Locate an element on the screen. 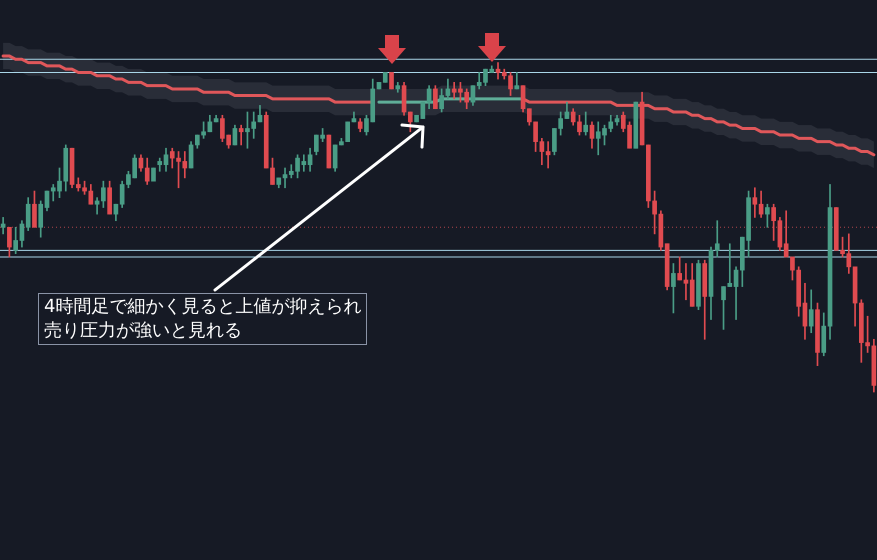 This screenshot has height=560, width=877. annotation: 売り圧力が強いと見れる is located at coordinates (143, 331).